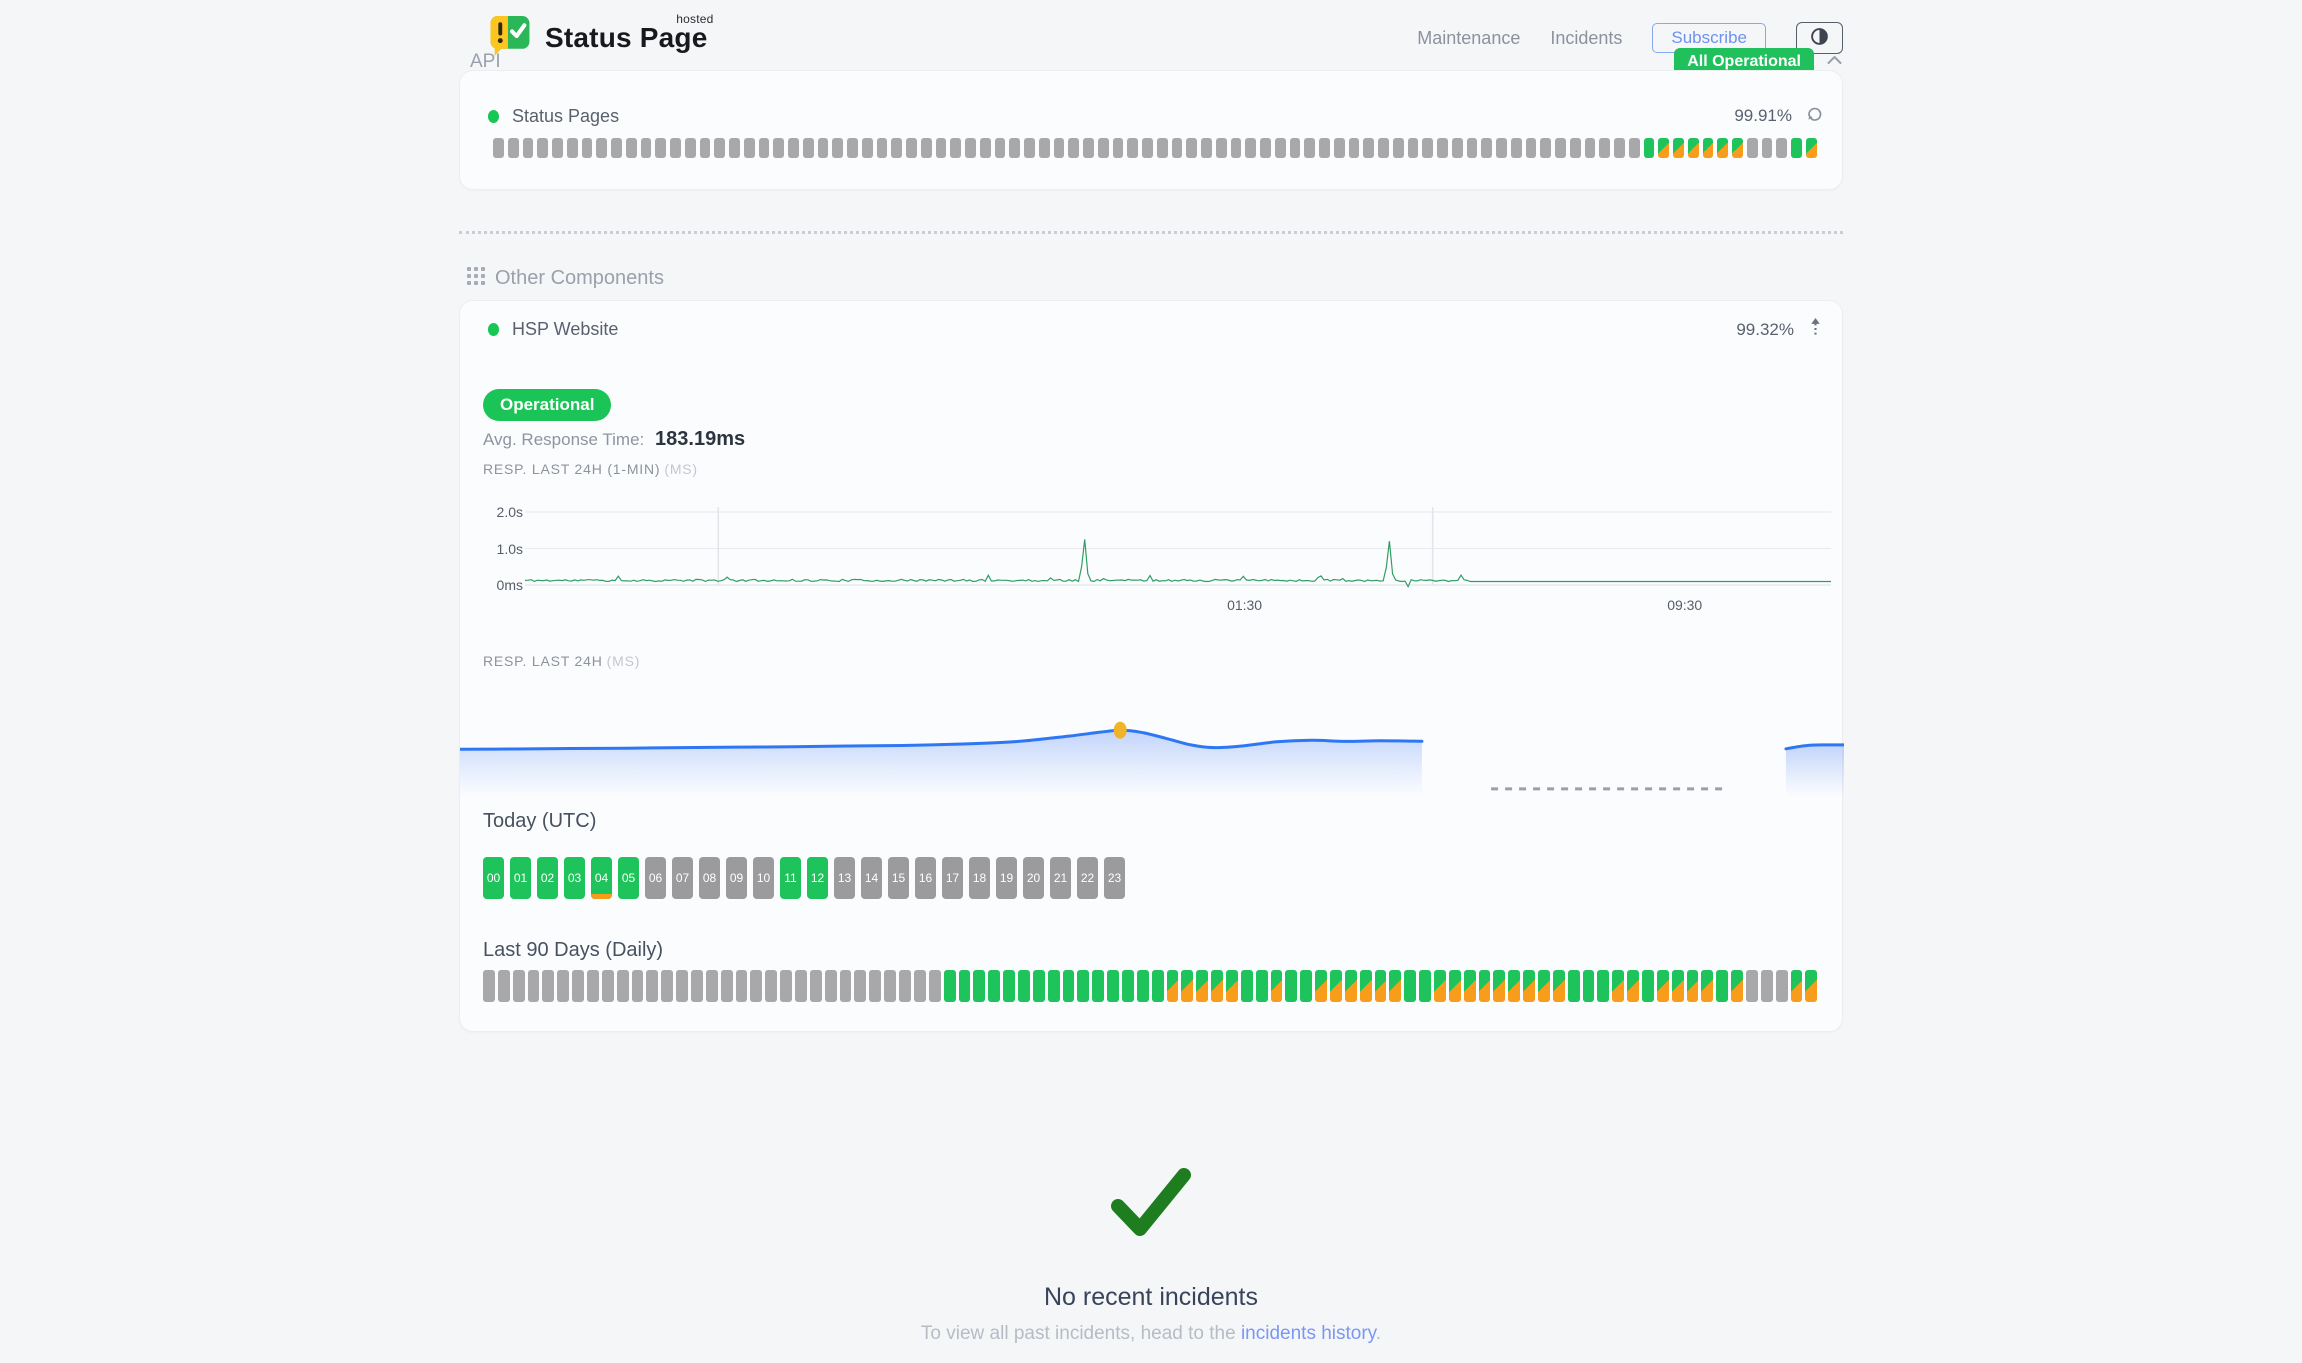 The image size is (2302, 1363). What do you see at coordinates (628, 878) in the screenshot?
I see `hour-block-05: 05` at bounding box center [628, 878].